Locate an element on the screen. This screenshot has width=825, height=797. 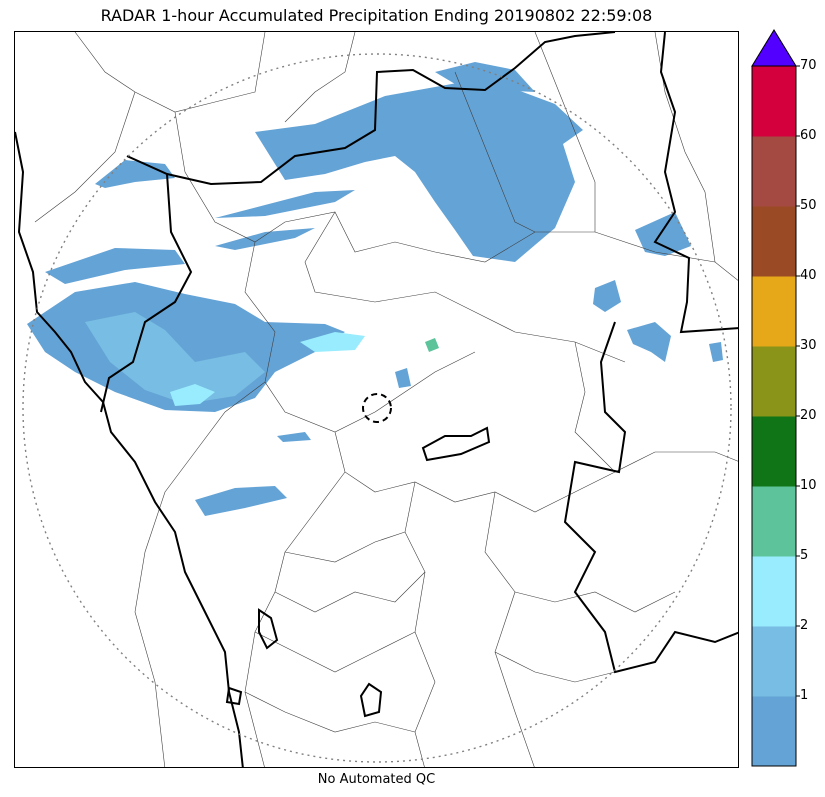
rain-area-north is located at coordinates (419, 170).